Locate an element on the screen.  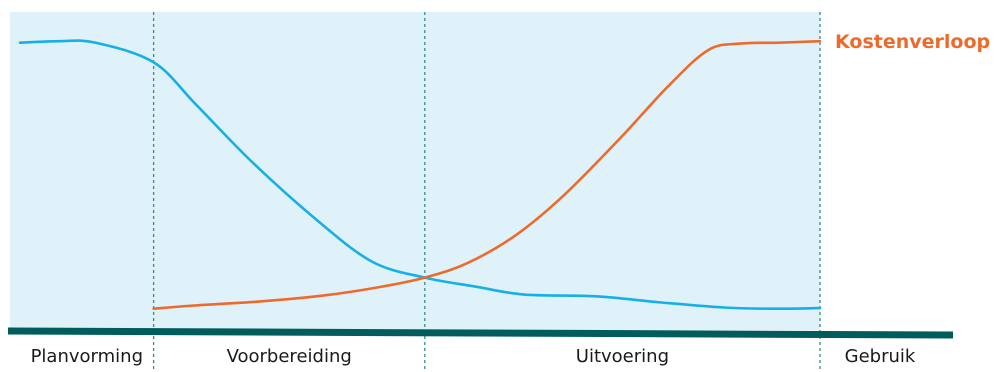
phase-label-gebruik: Gebruik is located at coordinates (880, 356).